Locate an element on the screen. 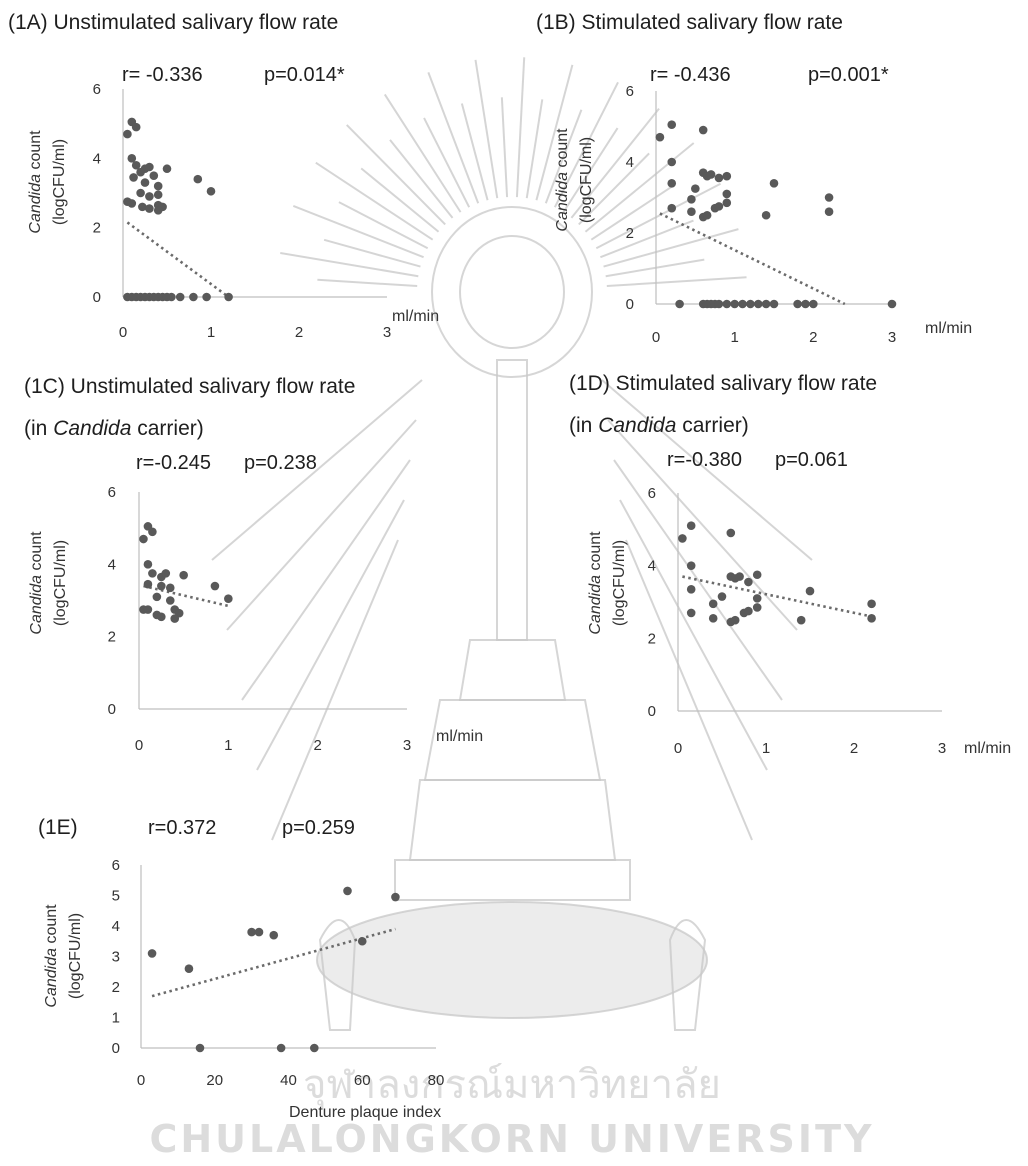 The image size is (1028, 1166). panel-1D-x-axis-label: ml/min is located at coordinates (987, 748).